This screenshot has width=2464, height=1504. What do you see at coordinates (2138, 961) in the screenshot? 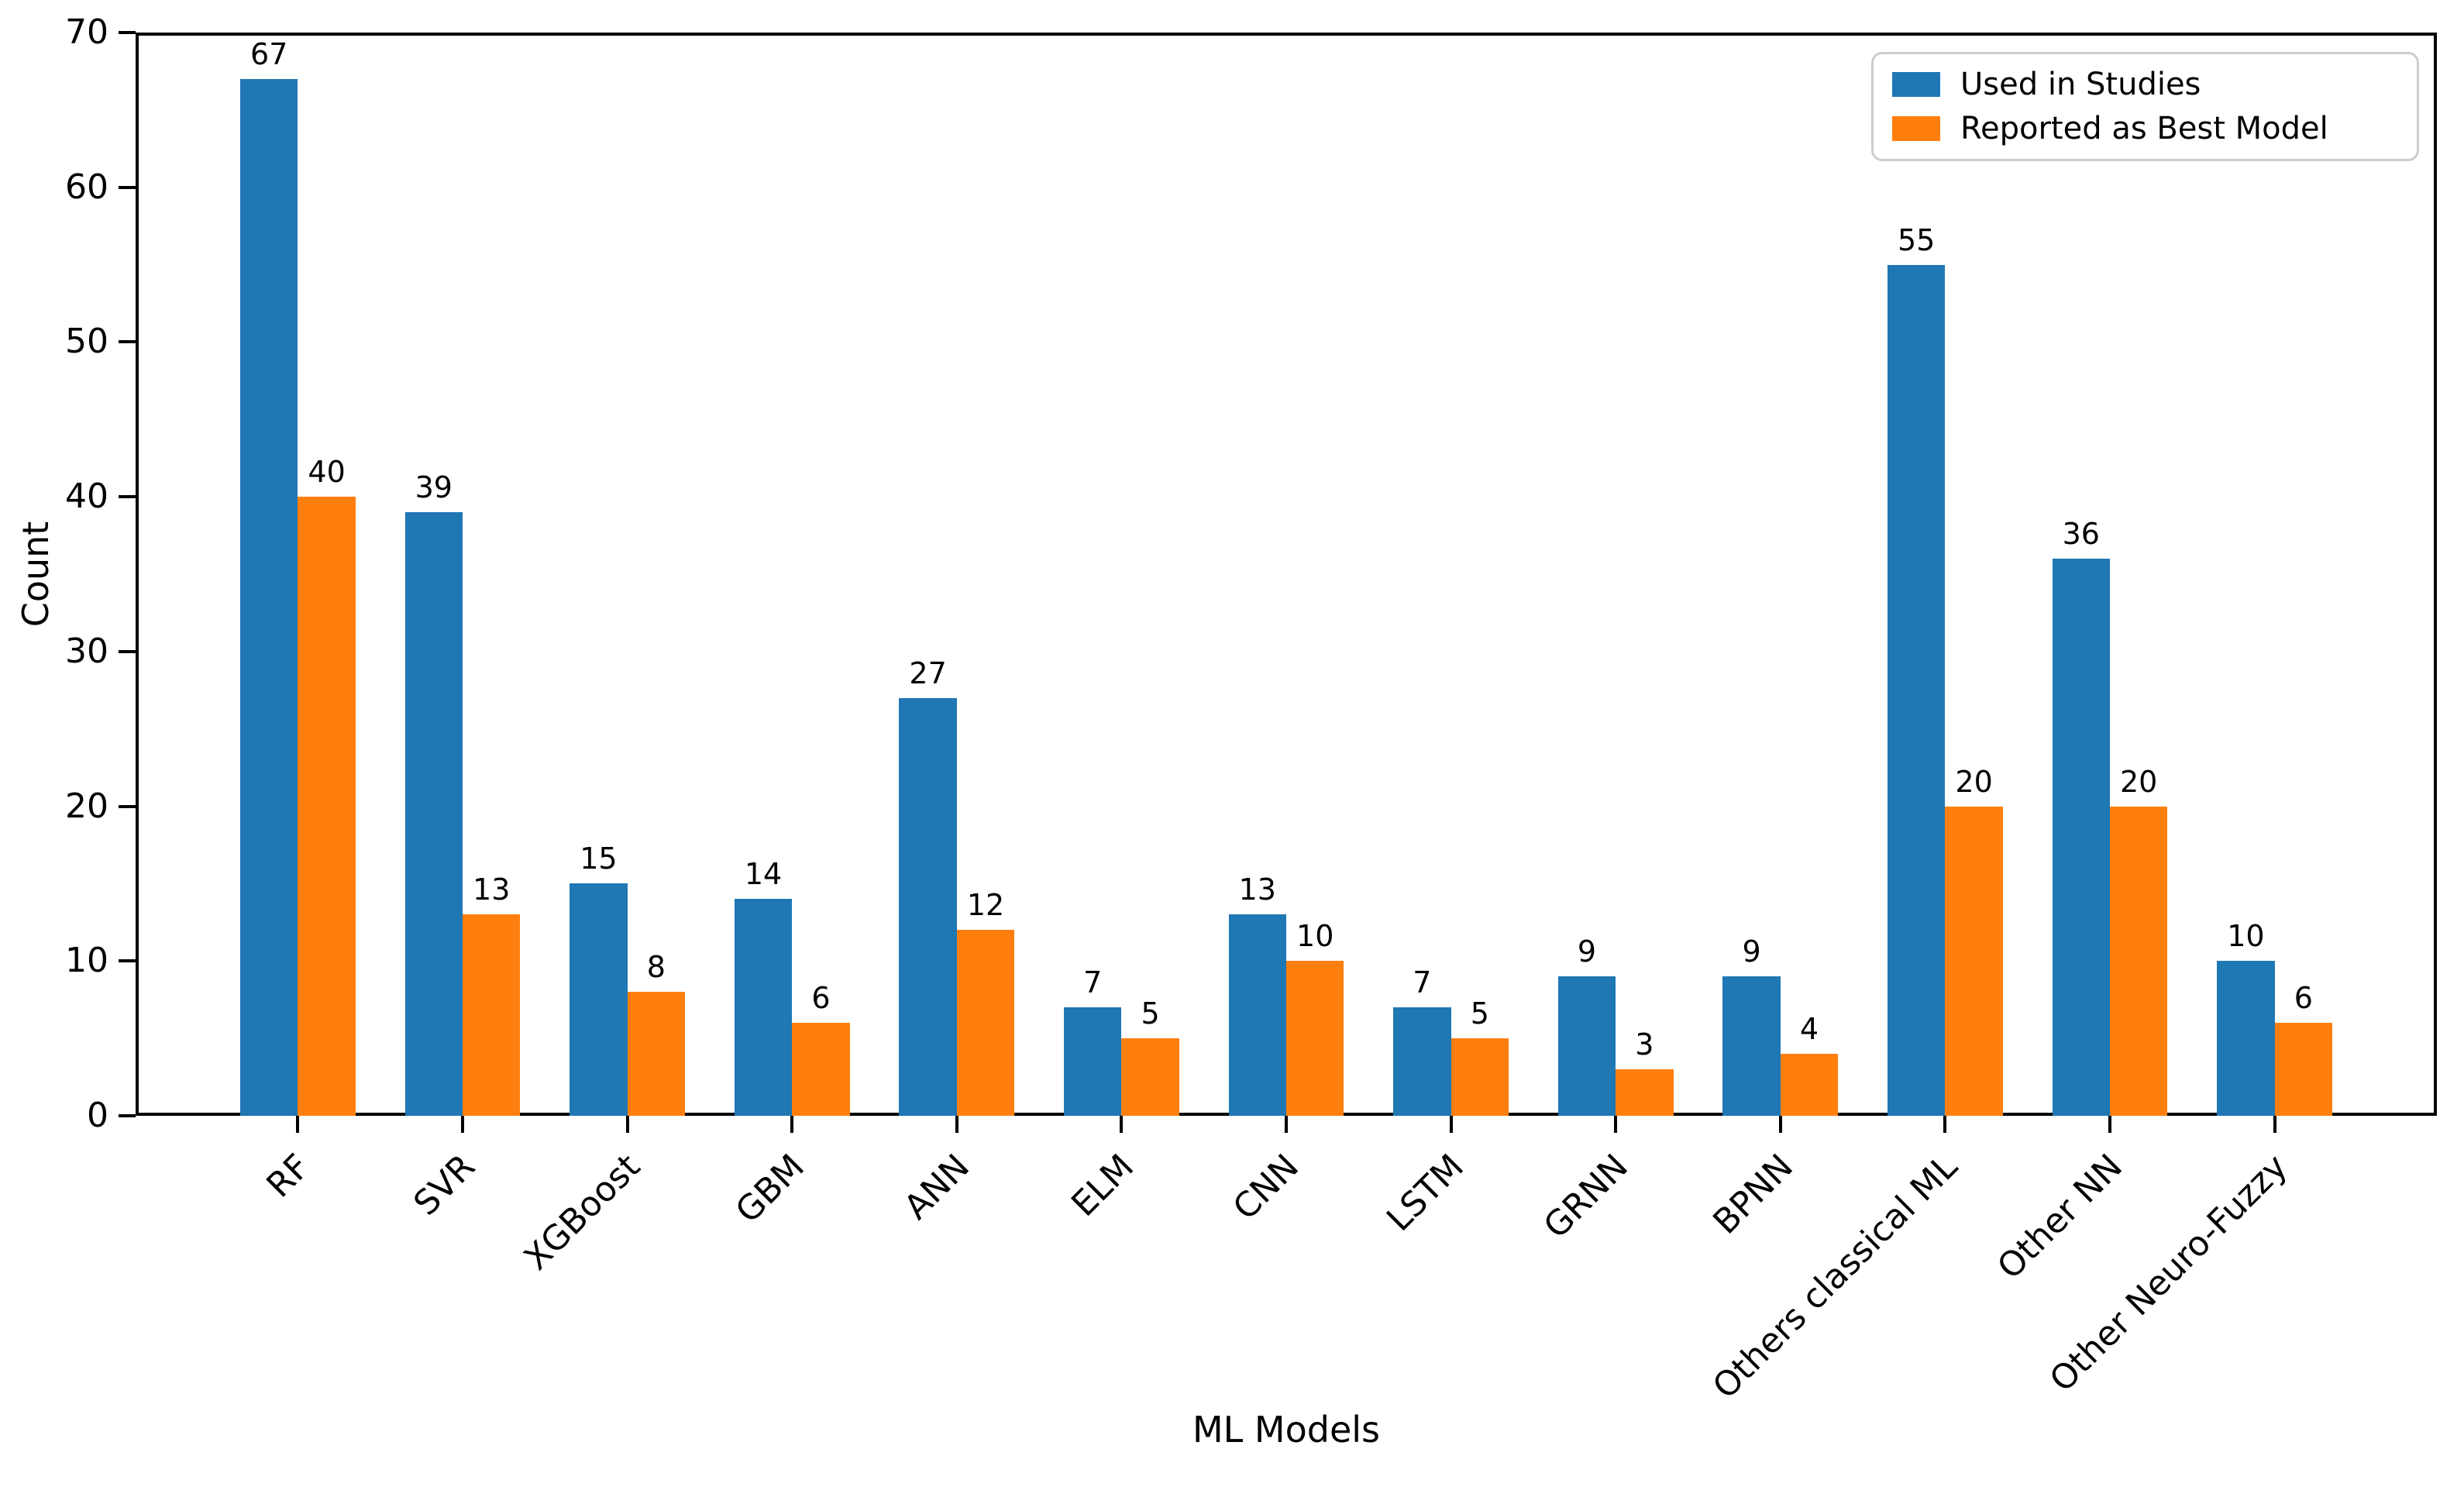
I see `bar-reported-as-best-model-other-nn` at bounding box center [2138, 961].